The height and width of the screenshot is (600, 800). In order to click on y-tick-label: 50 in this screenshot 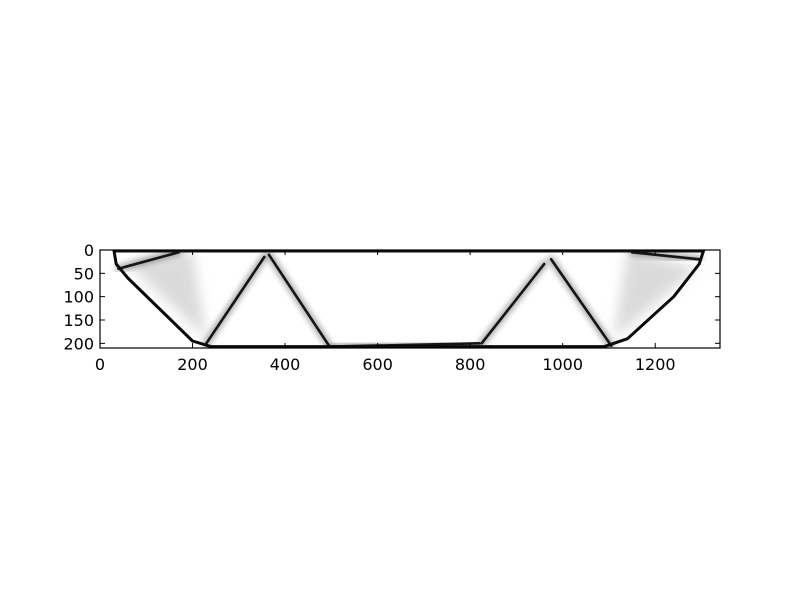, I will do `click(84, 273)`.